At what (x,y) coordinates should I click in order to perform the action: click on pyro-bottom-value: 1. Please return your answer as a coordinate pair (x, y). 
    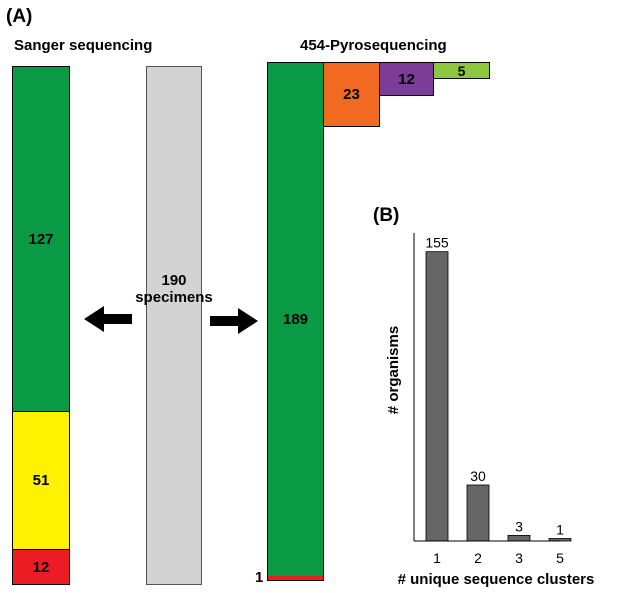
    Looking at the image, I should click on (259, 577).